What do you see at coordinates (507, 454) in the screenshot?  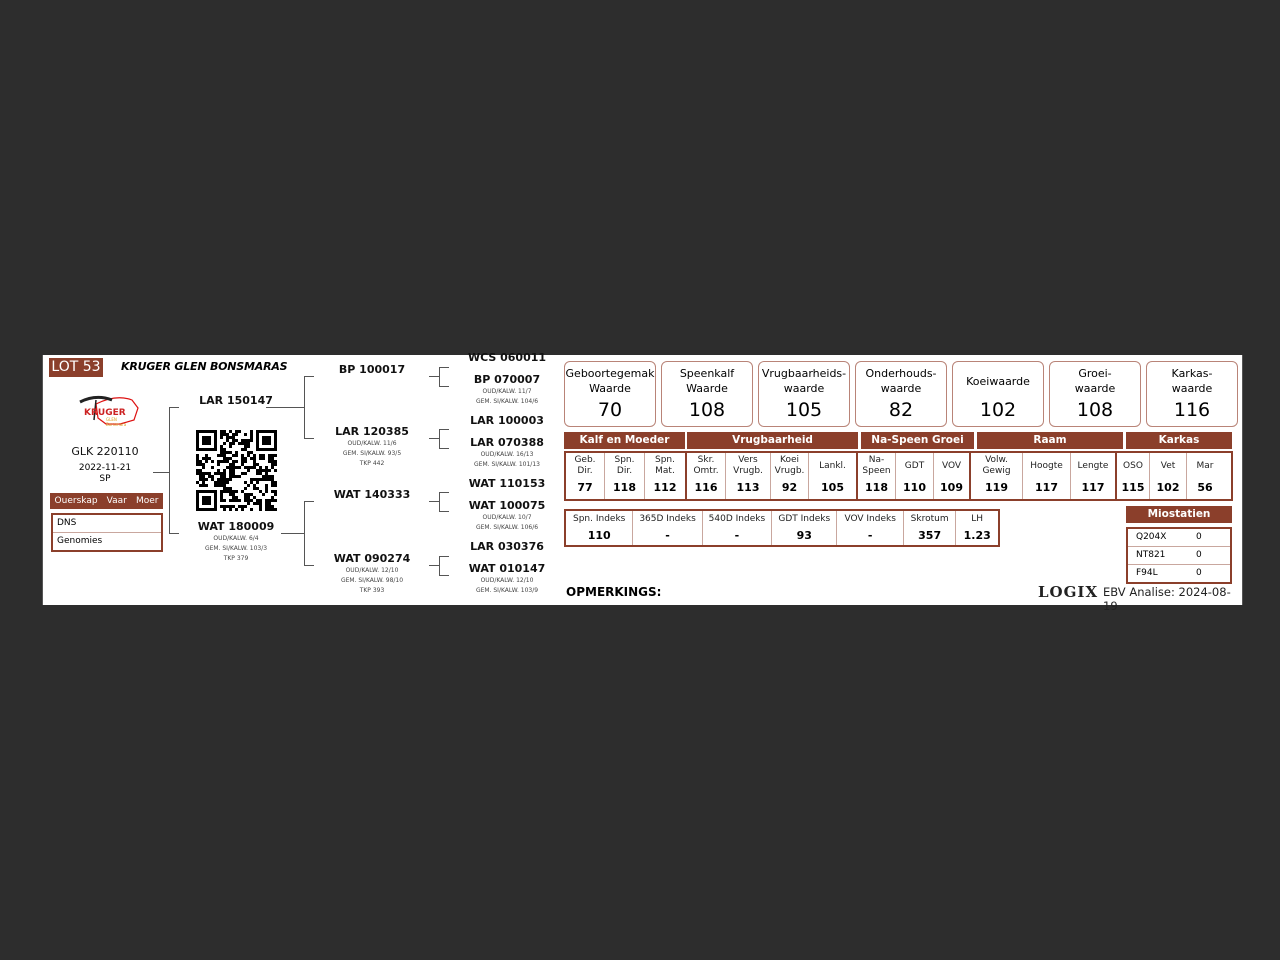 I see `pedigree-sdd-detail: OUD/KALW. 16/13` at bounding box center [507, 454].